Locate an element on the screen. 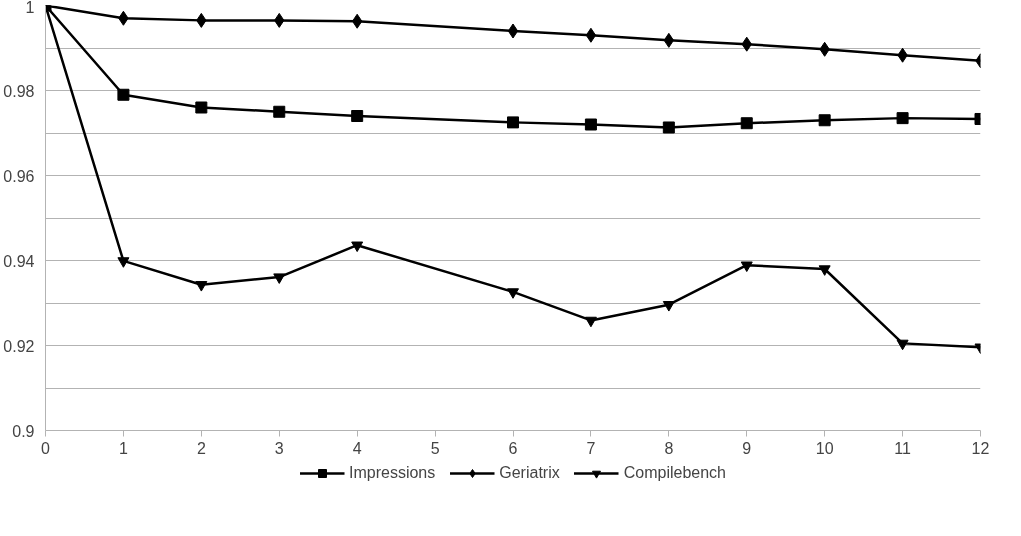 This screenshot has height=536, width=1021. y-tick-label: 0.9 is located at coordinates (23, 431).